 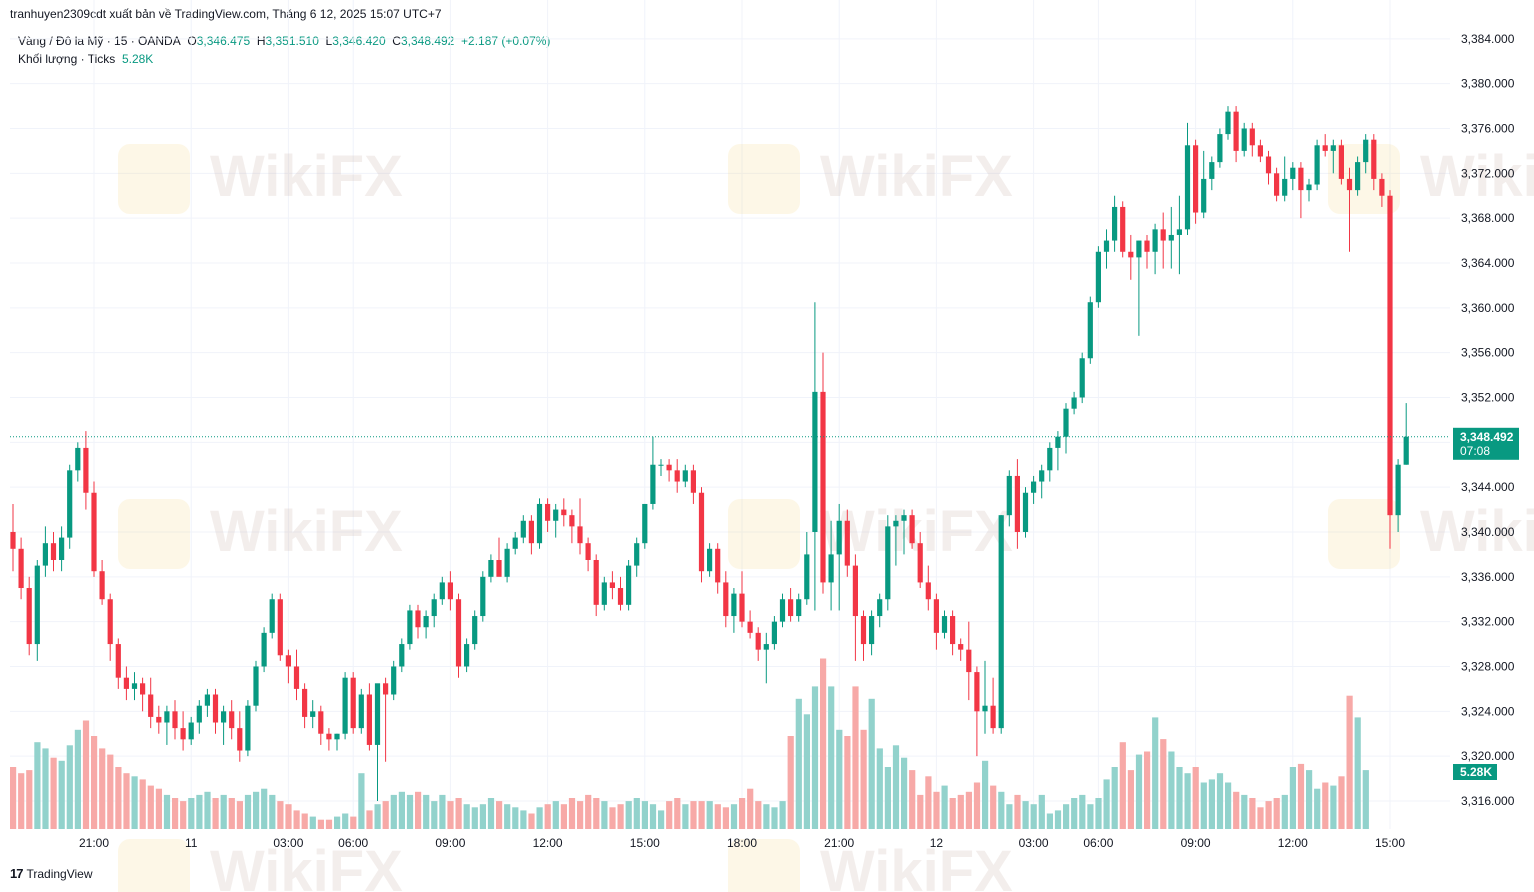 What do you see at coordinates (67, 59) in the screenshot?
I see `volume-label: Khối lượng · Ticks` at bounding box center [67, 59].